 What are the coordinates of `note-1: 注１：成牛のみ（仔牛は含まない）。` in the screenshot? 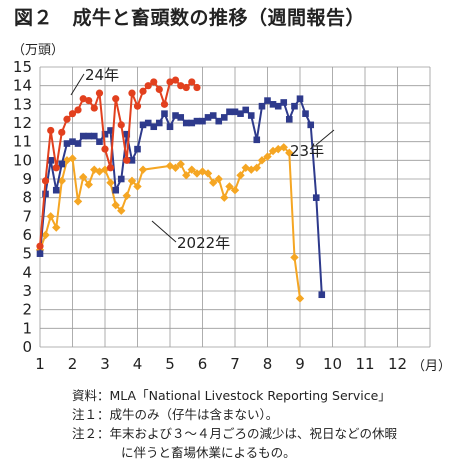 It's located at (175, 414).